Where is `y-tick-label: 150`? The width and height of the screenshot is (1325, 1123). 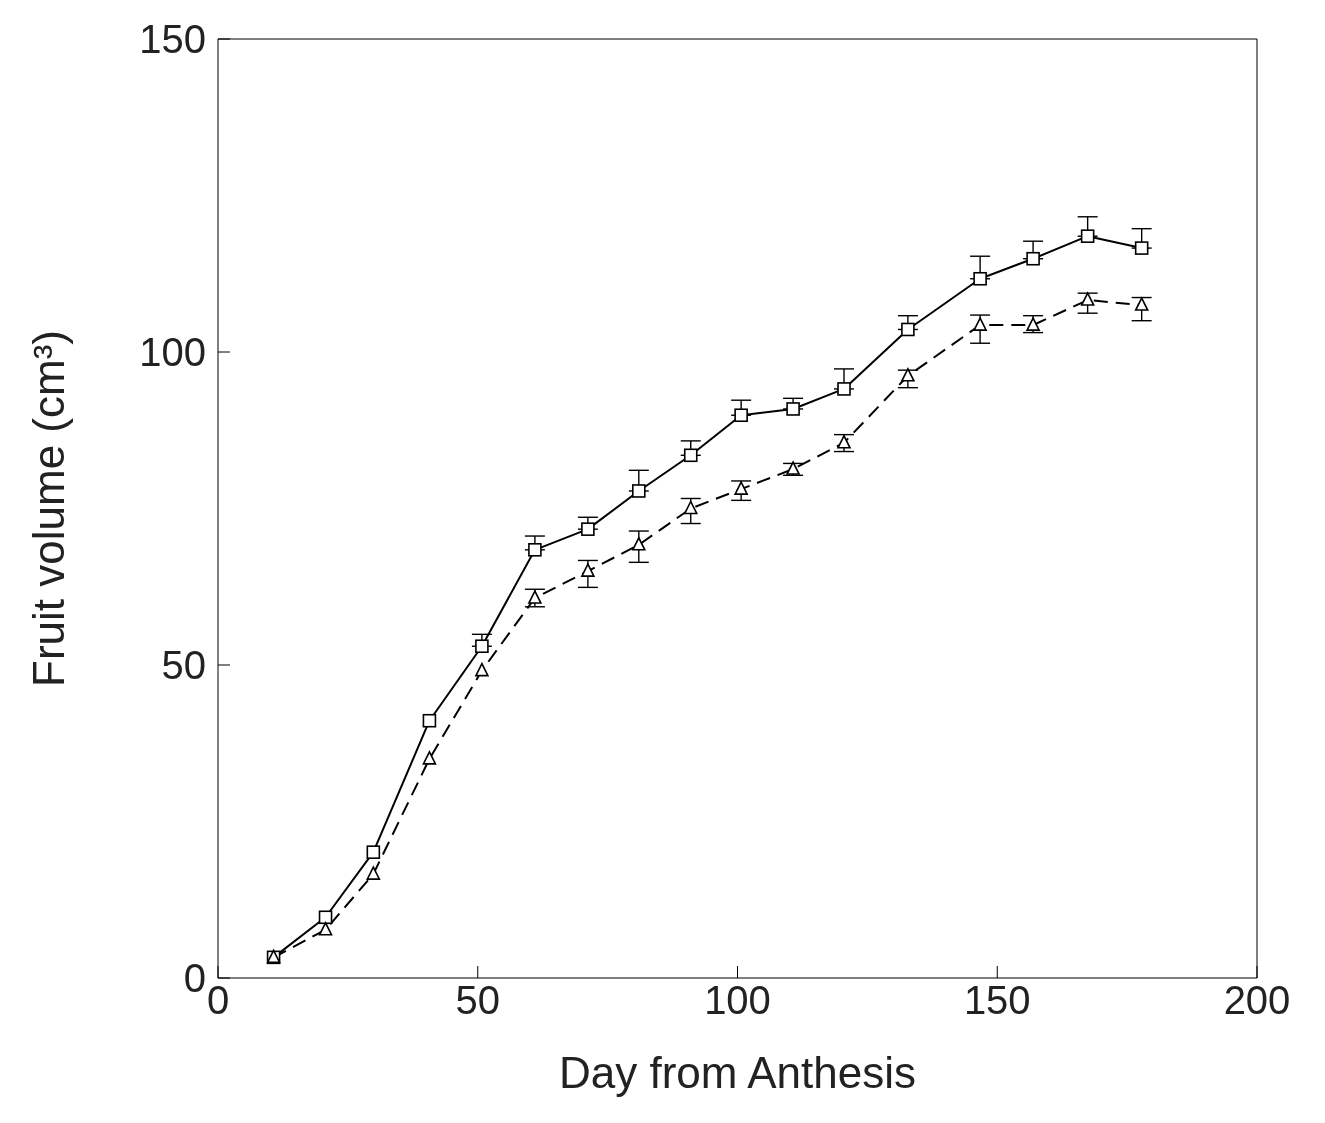
y-tick-label: 150 is located at coordinates (172, 39).